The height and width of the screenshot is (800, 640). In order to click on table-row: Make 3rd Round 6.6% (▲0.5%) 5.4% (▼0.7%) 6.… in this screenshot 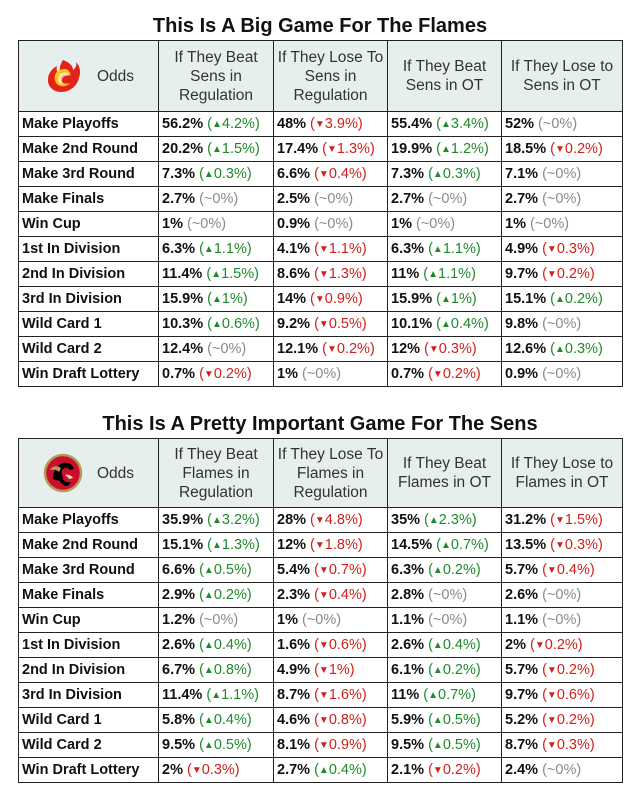, I will do `click(320, 570)`.